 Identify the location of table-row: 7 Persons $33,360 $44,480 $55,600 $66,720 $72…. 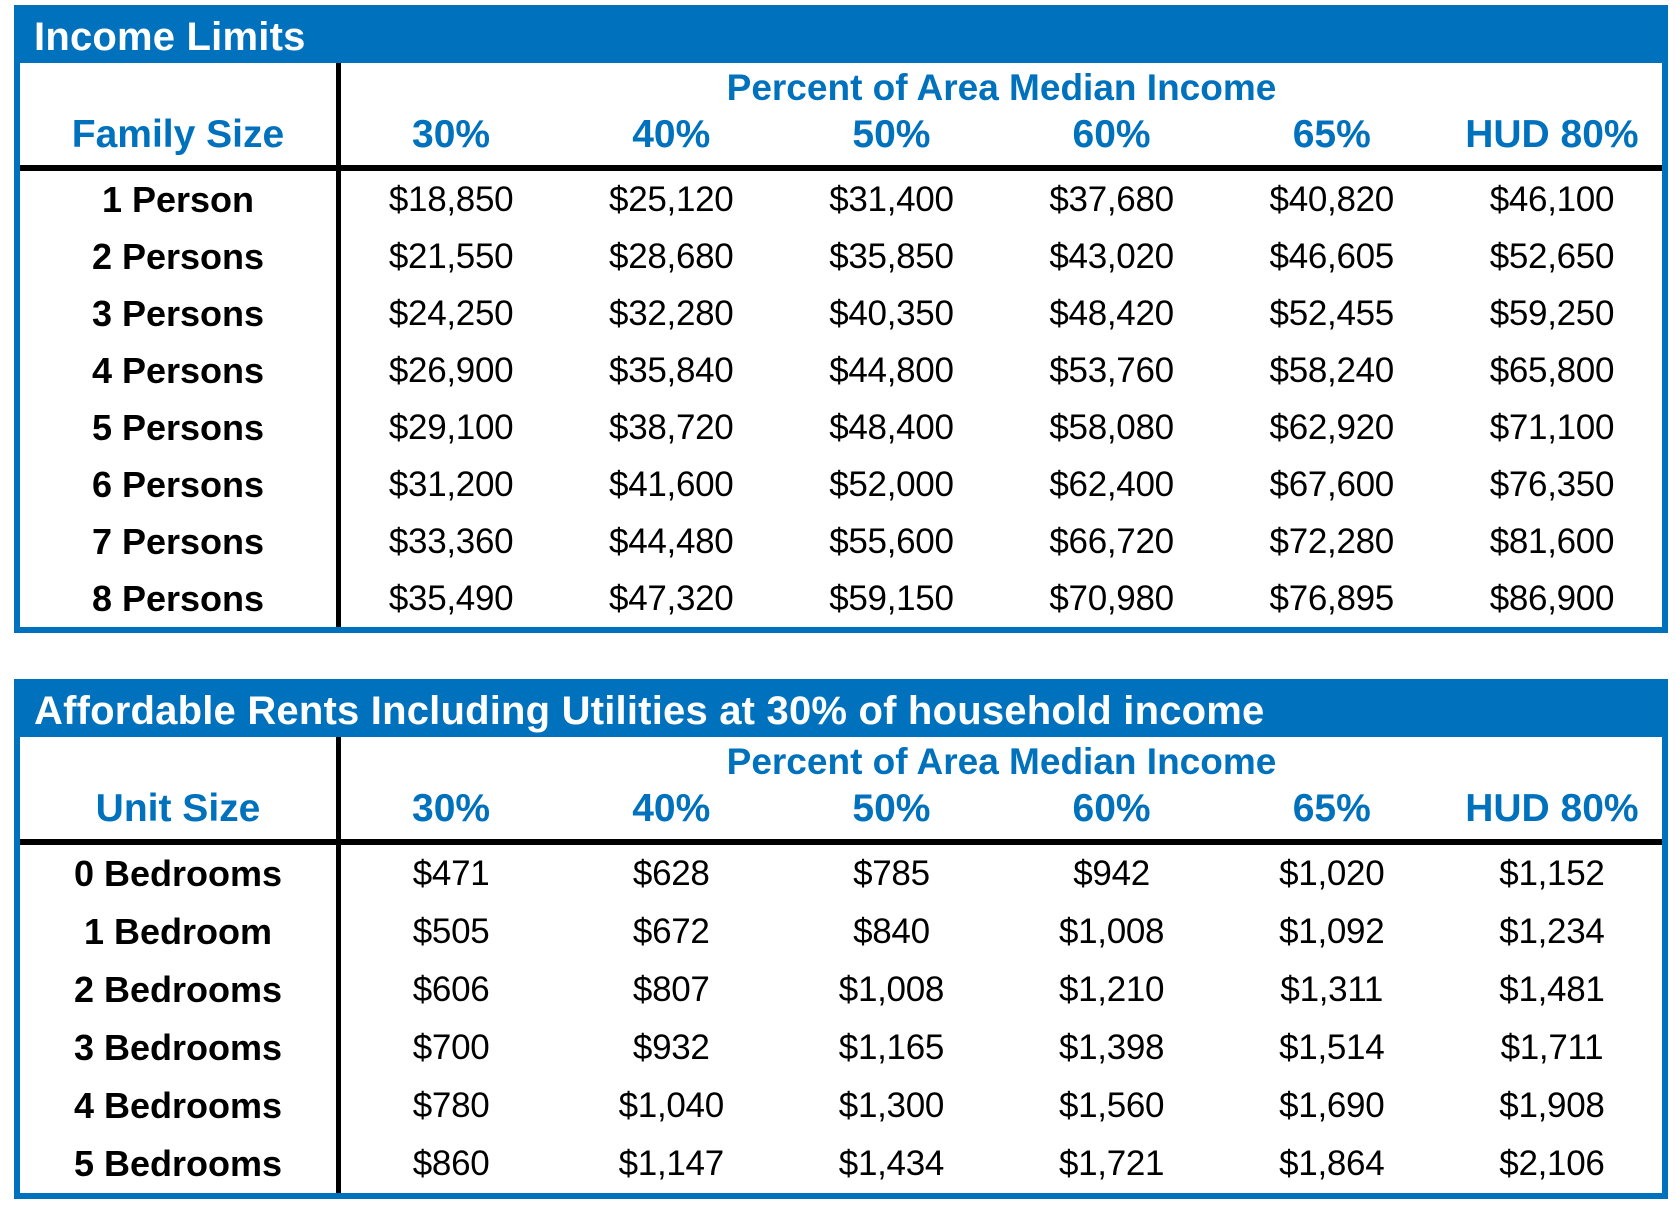
(841, 541).